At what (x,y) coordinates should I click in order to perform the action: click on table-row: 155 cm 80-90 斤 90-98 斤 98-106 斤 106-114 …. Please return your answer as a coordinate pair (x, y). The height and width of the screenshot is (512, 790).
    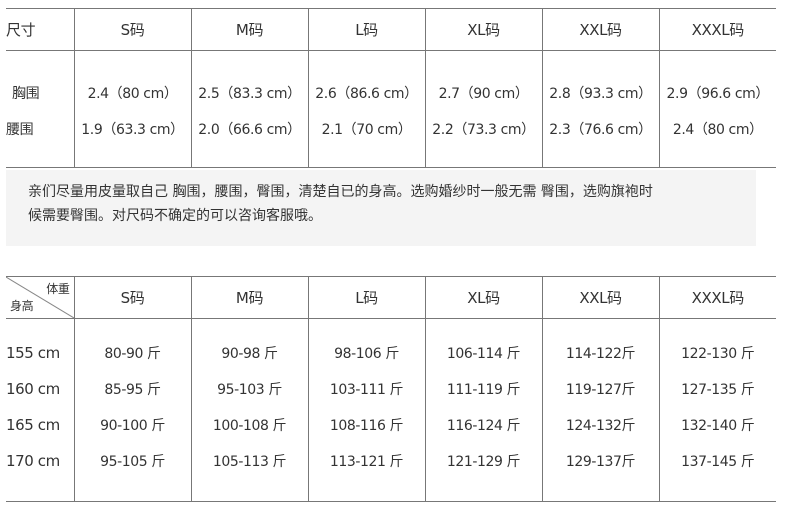
    Looking at the image, I should click on (391, 353).